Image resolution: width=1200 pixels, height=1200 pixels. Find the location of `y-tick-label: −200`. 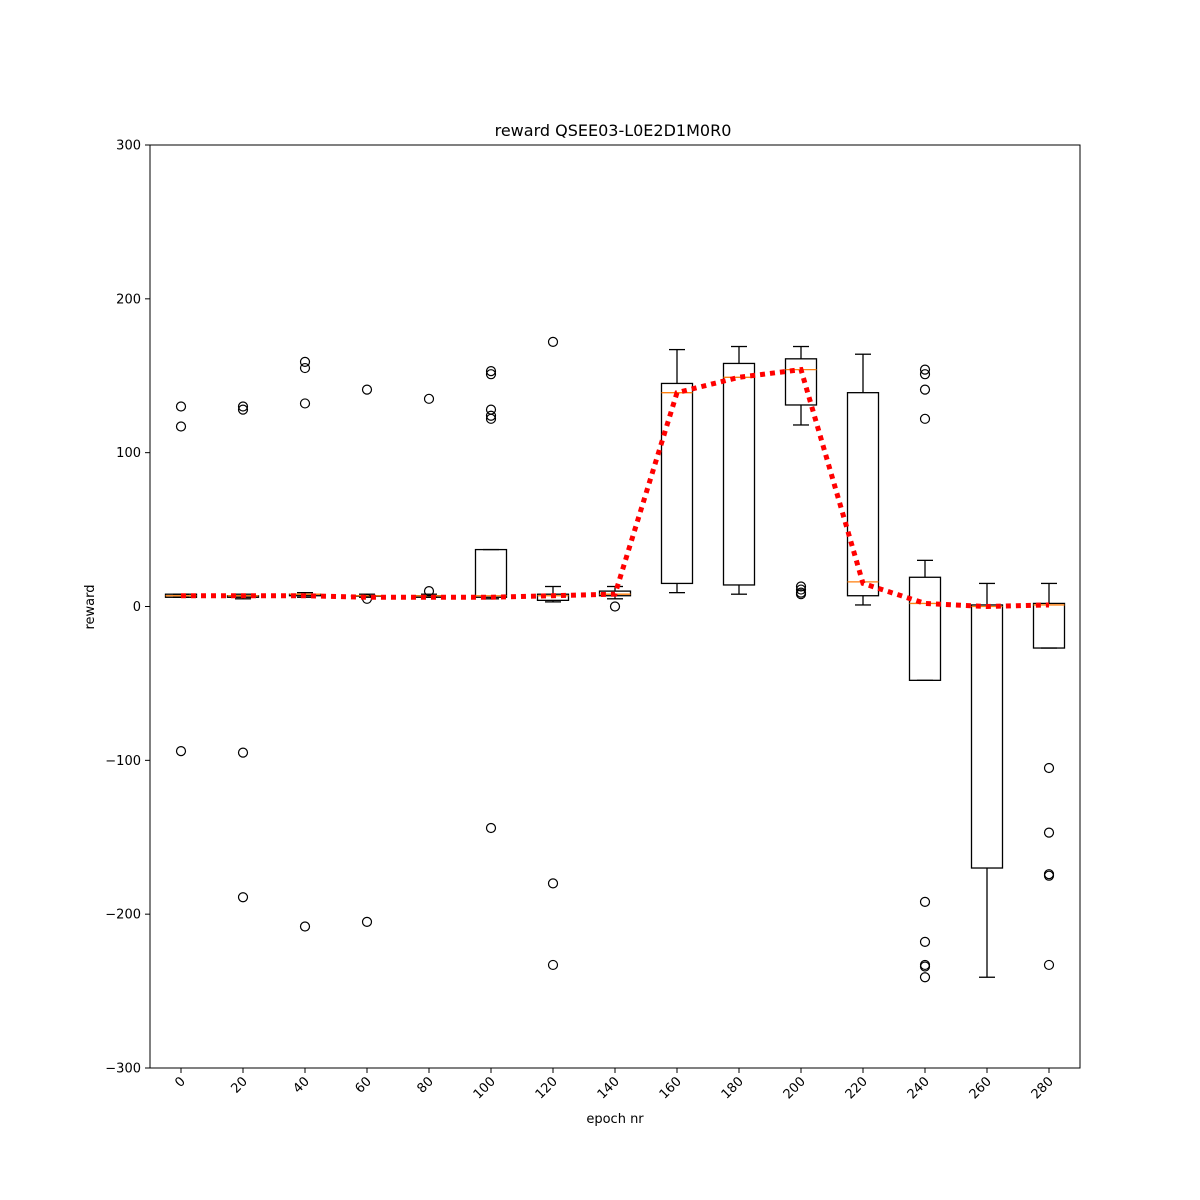

y-tick-label: −200 is located at coordinates (123, 915).